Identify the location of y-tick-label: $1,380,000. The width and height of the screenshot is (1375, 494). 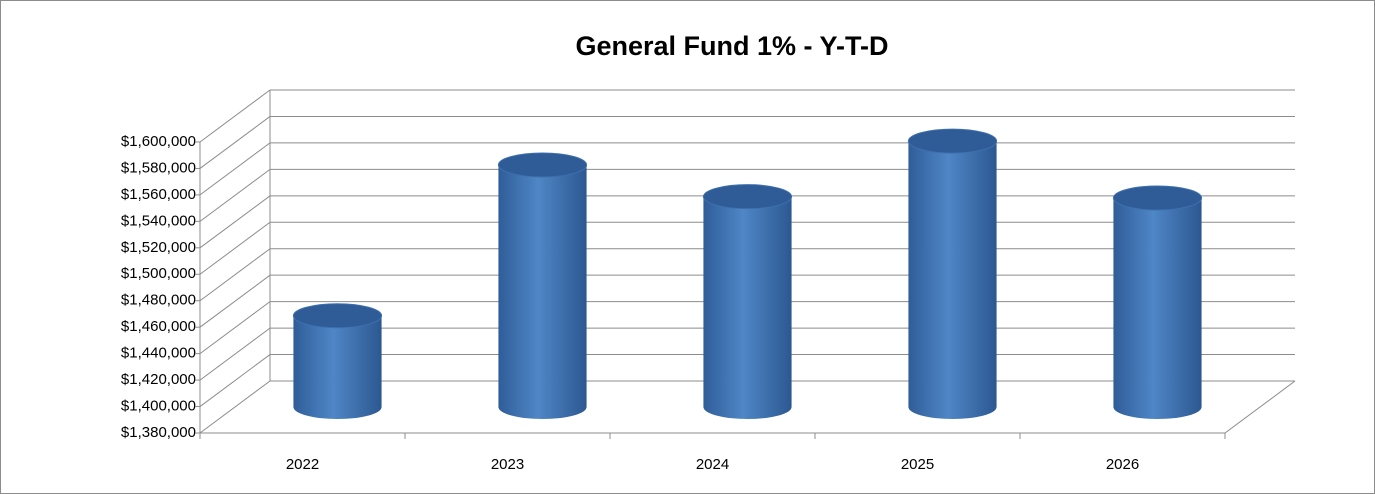
(158, 432).